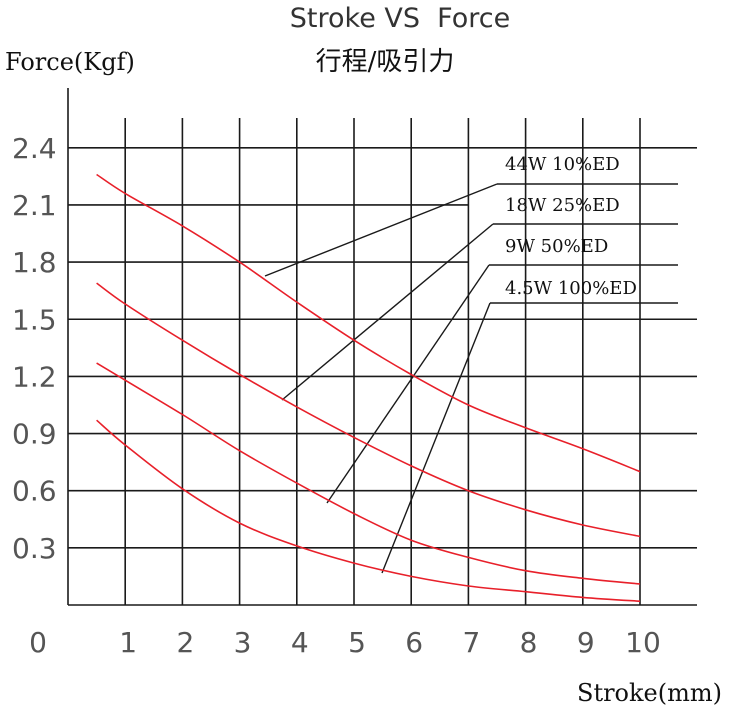 Image resolution: width=732 pixels, height=710 pixels. I want to click on x-tick-label: 5, so click(357, 642).